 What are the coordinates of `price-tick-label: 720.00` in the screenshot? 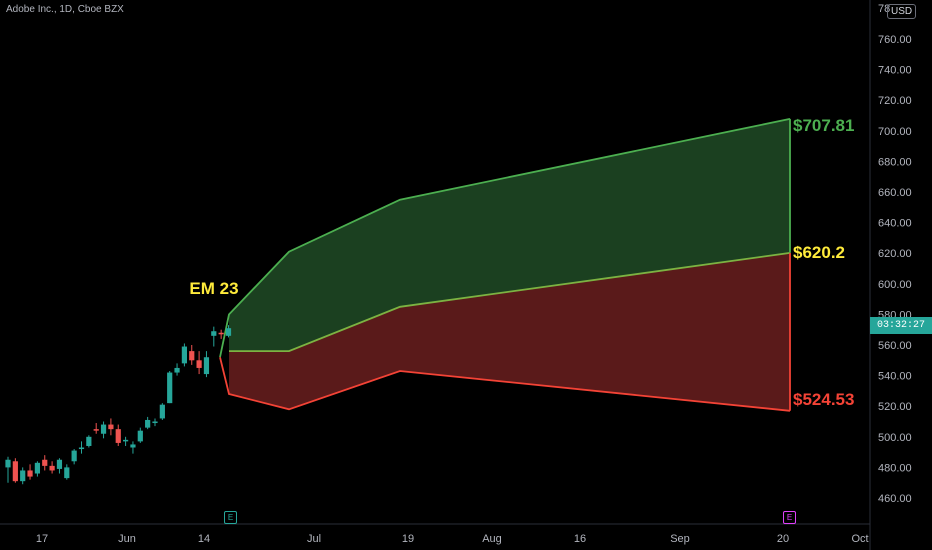 It's located at (895, 101).